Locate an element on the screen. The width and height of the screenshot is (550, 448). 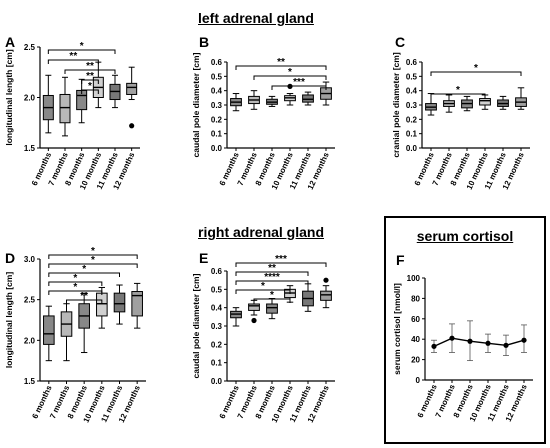
chart-a-y-tick-label: 2.0 is located at coordinates (30, 98).